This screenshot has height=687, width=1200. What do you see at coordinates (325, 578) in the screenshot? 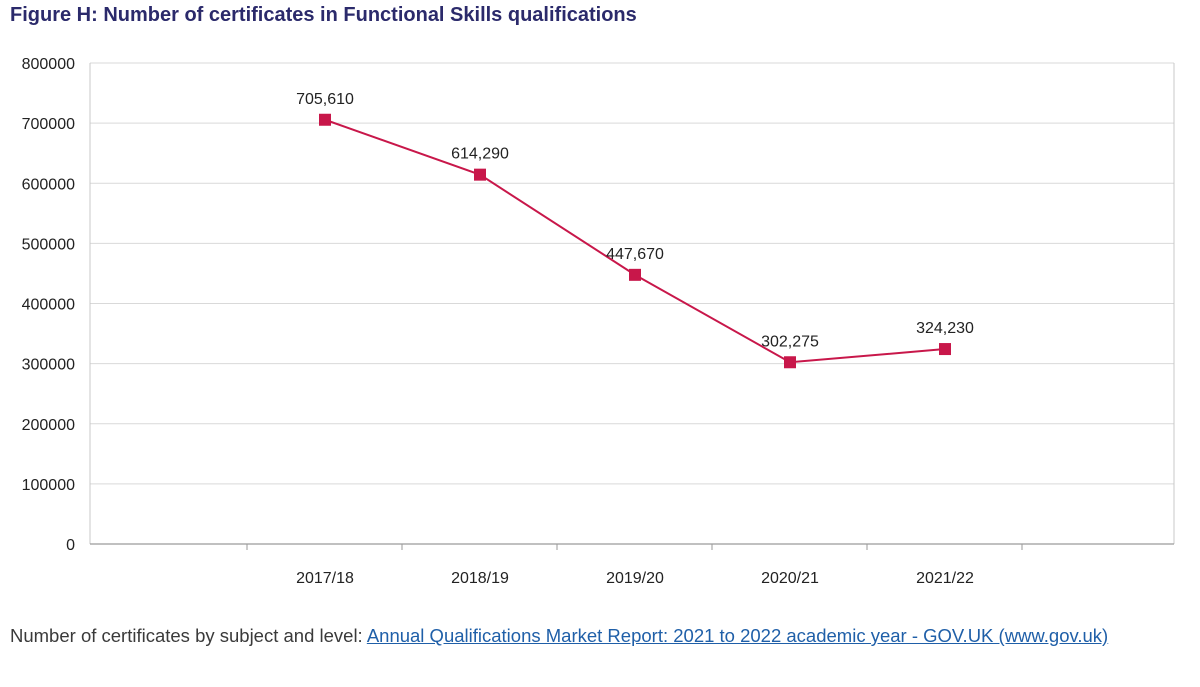
I see `x-tick-label: 2017/18` at bounding box center [325, 578].